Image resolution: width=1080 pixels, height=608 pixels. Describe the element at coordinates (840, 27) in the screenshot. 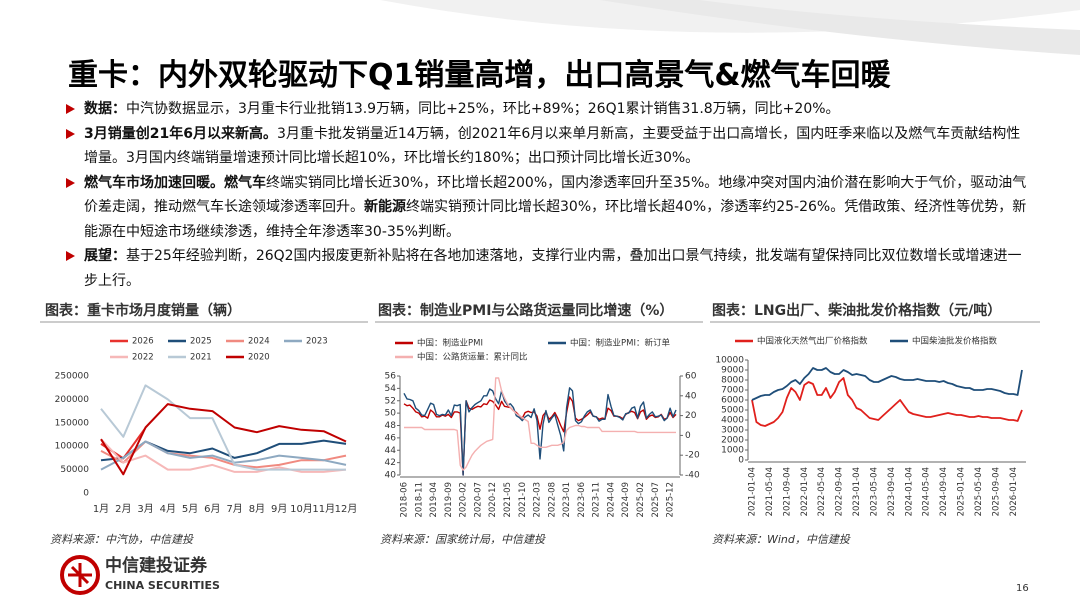

I see `decor` at that location.